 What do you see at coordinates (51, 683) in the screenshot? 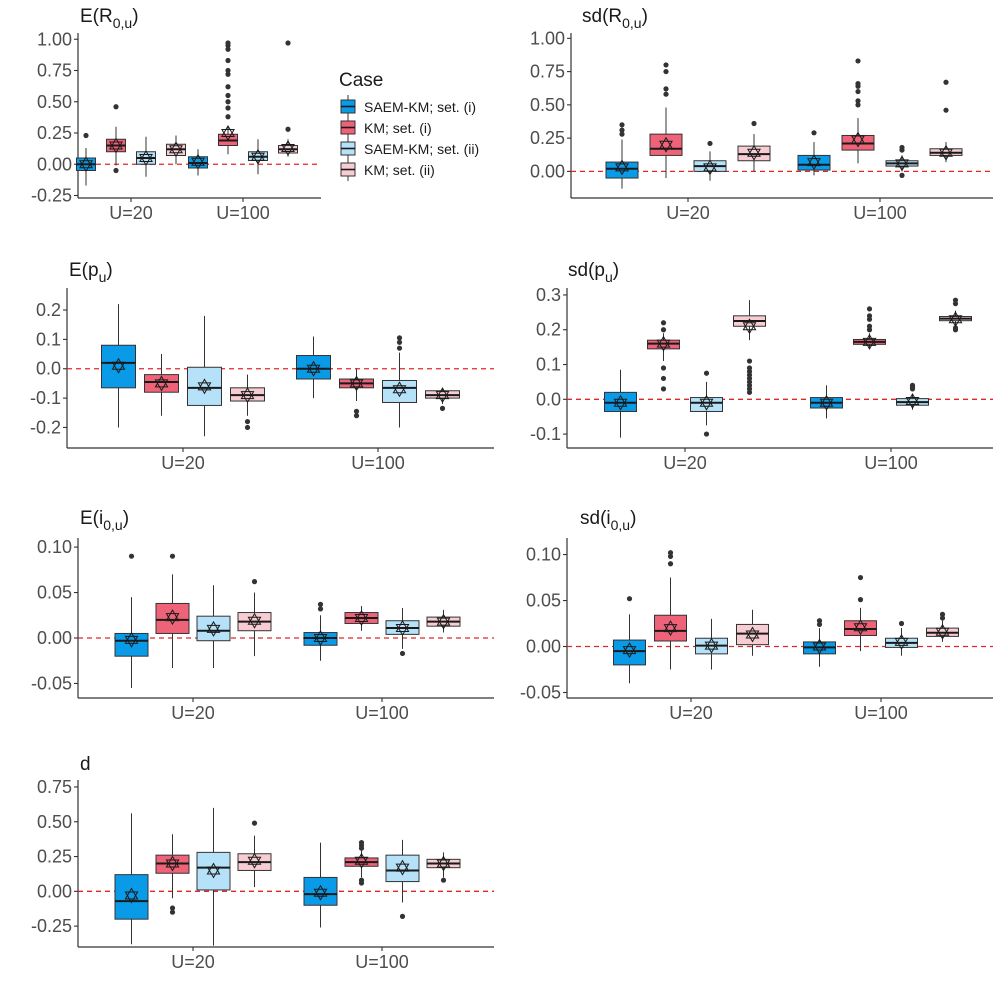
I see `y-tick-label: -0.05` at bounding box center [51, 683].